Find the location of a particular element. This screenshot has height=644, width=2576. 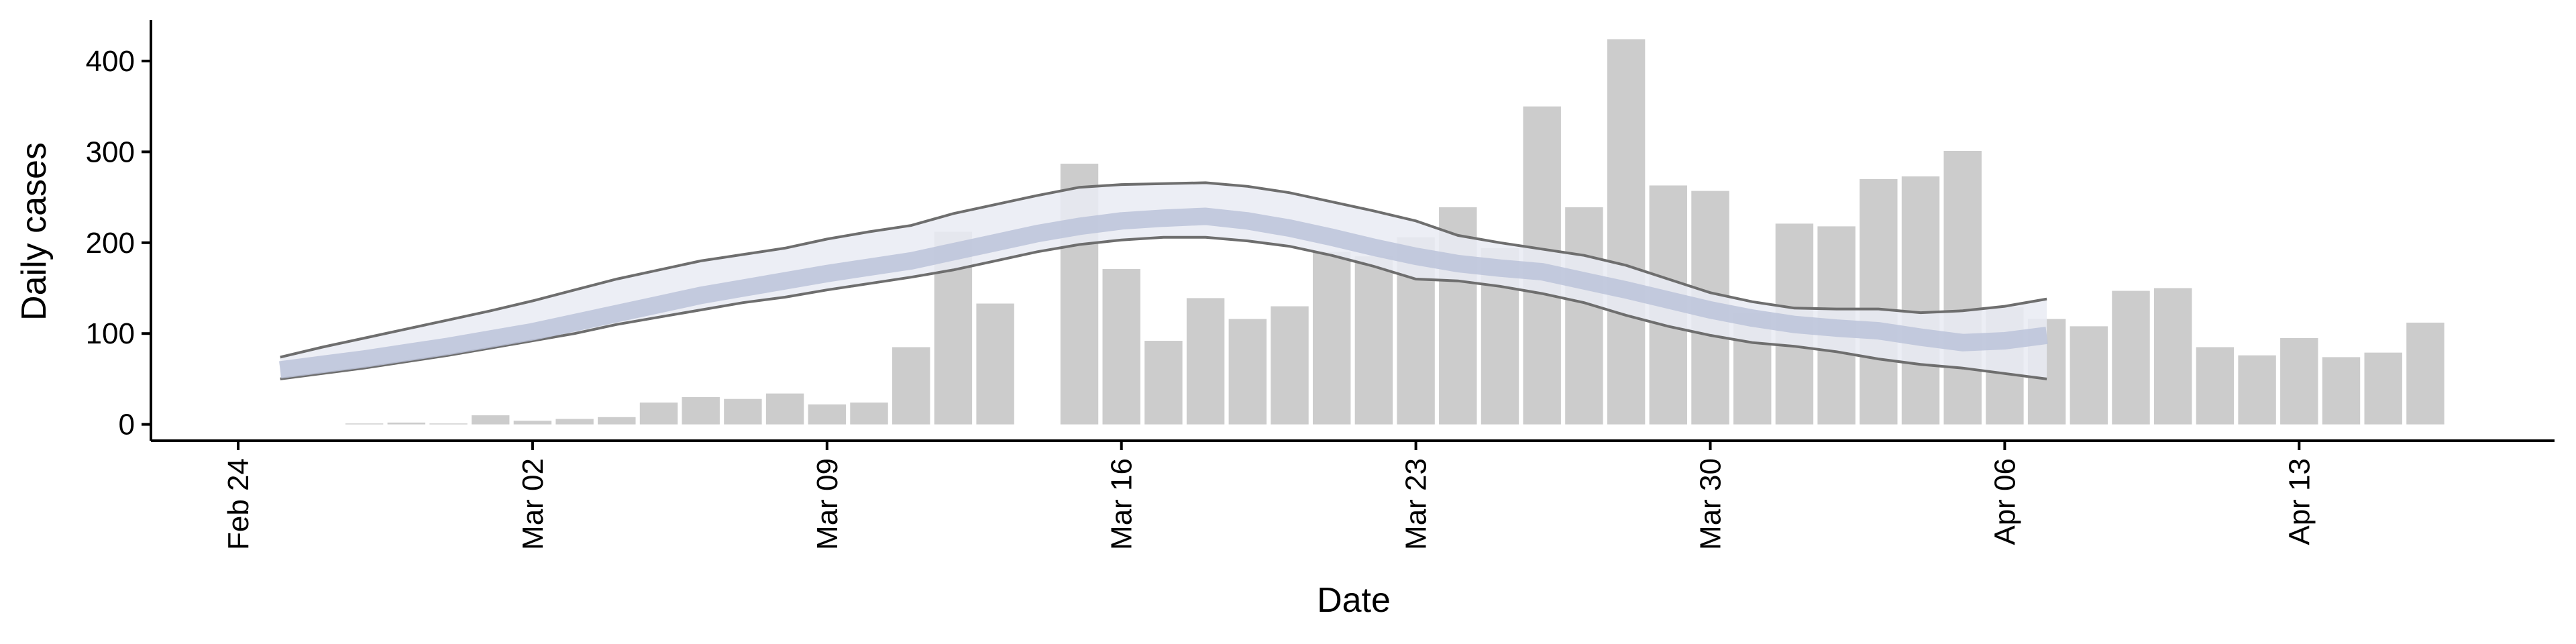

x-tick-label: Apr 06 is located at coordinates (2004, 501).